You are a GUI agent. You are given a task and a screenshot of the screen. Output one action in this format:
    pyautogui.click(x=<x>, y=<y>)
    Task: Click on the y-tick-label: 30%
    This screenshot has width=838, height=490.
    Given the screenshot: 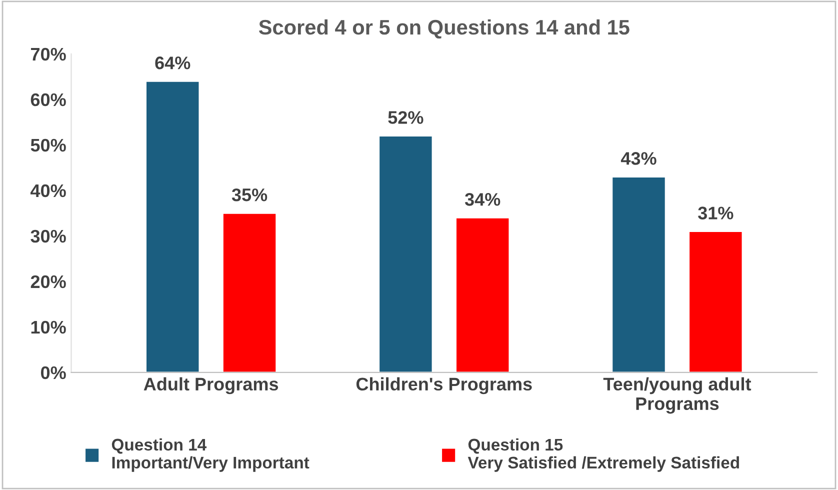 What is the action you would take?
    pyautogui.click(x=48, y=236)
    